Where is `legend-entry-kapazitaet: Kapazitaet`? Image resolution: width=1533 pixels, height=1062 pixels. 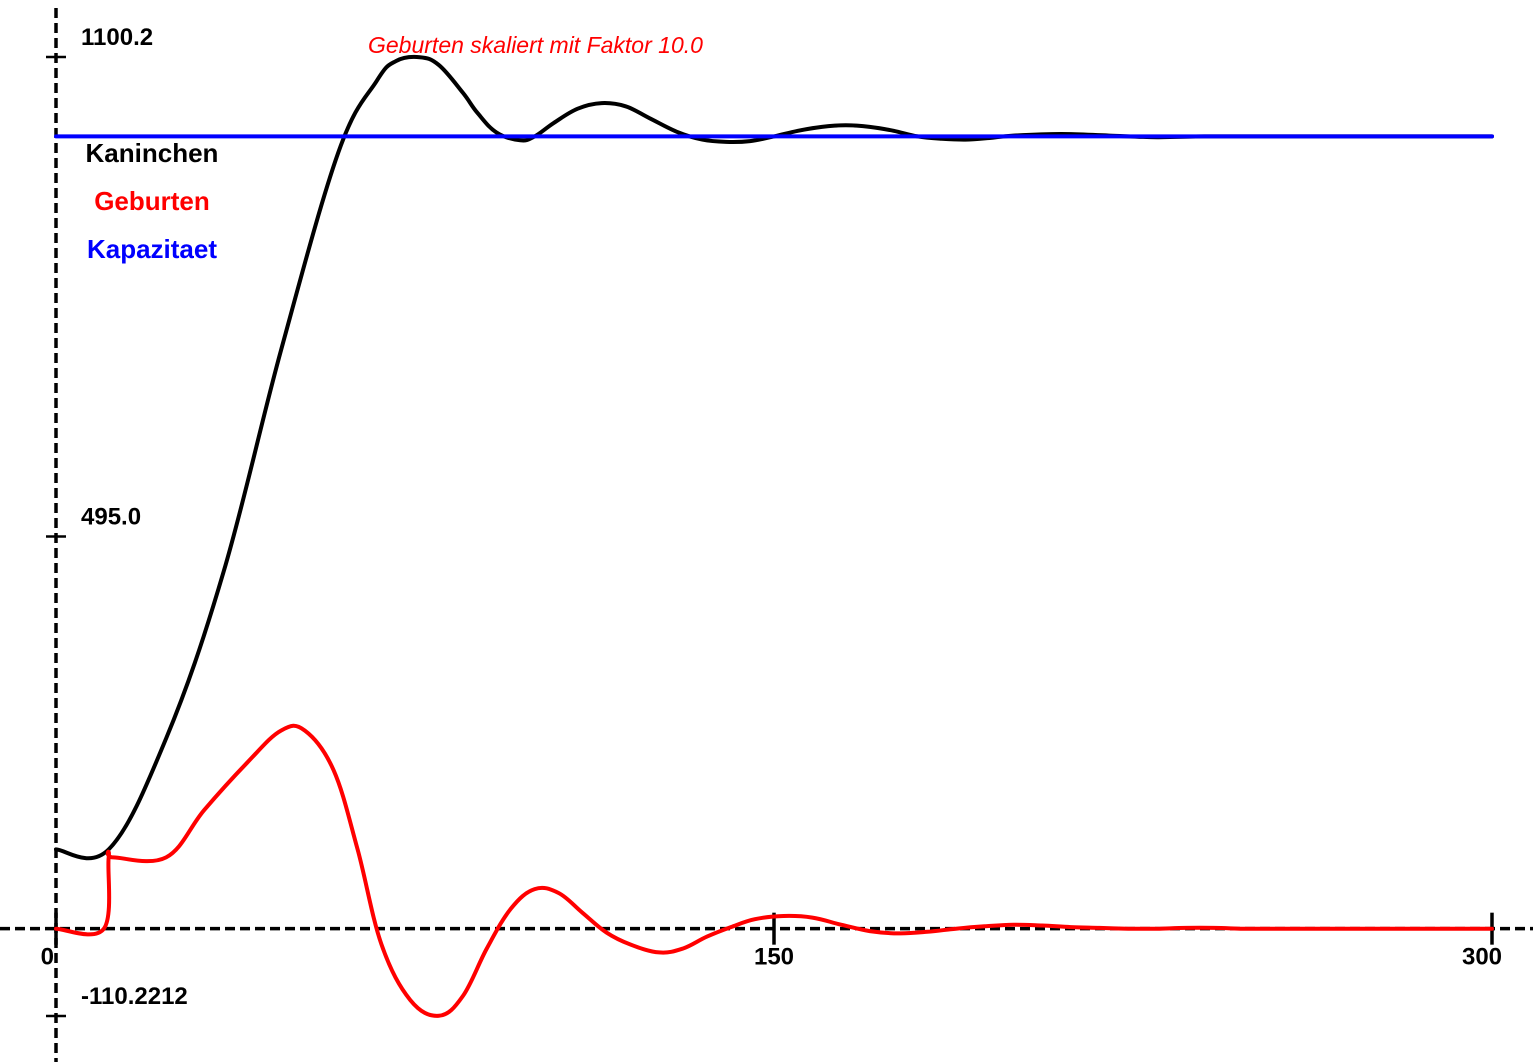 legend-entry-kapazitaet: Kapazitaet is located at coordinates (152, 249).